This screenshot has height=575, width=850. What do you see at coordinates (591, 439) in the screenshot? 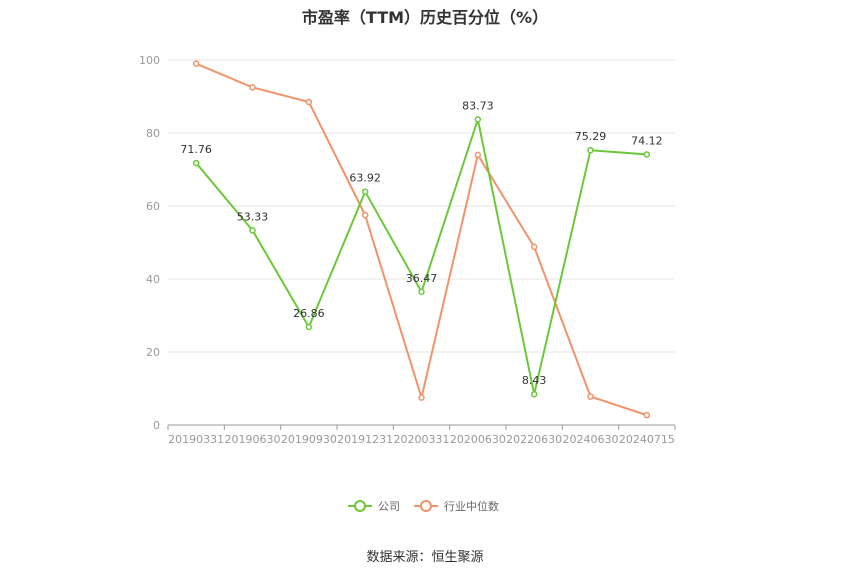
I see `x-tick-label: 20240630` at bounding box center [591, 439].